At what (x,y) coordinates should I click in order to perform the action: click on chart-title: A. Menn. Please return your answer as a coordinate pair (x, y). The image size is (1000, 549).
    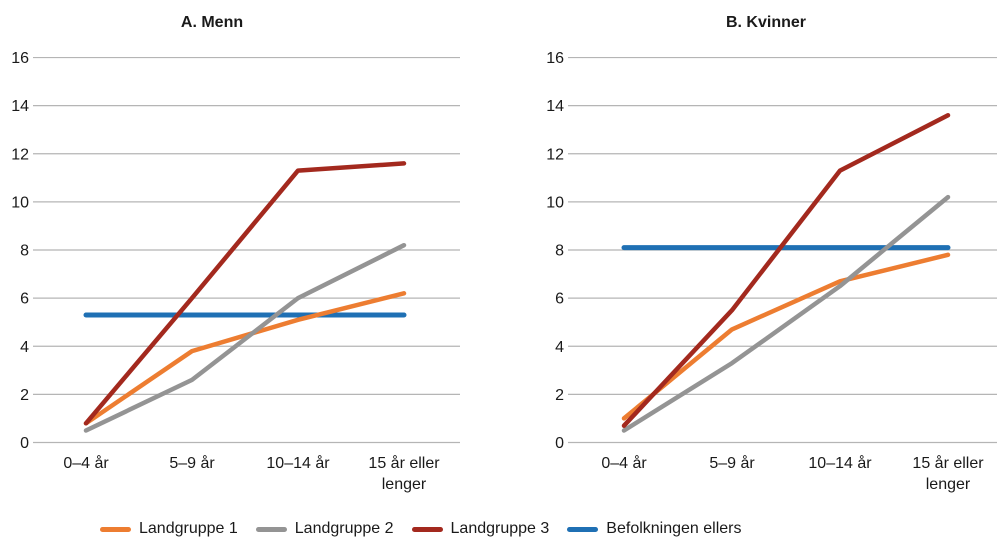
    Looking at the image, I should click on (212, 22).